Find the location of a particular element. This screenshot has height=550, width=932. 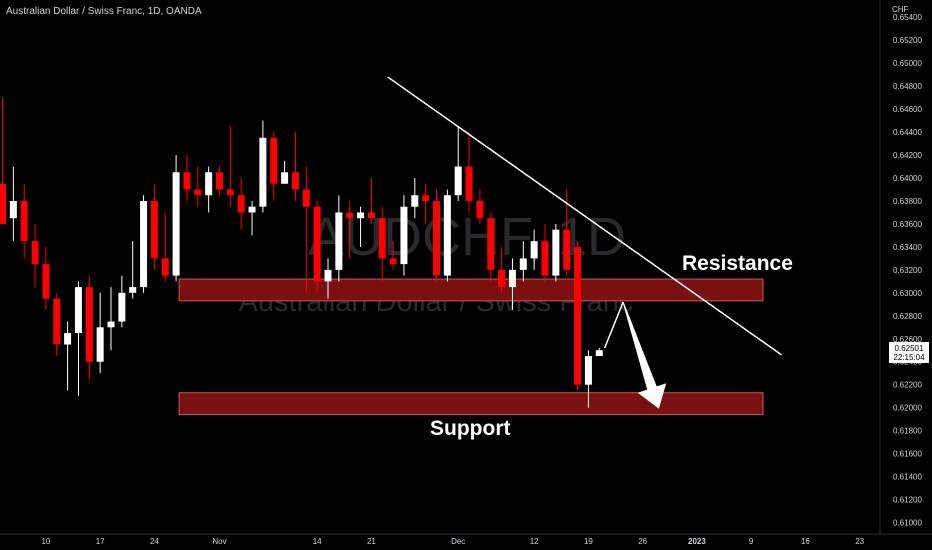

time-tick-label: 19 is located at coordinates (588, 541).